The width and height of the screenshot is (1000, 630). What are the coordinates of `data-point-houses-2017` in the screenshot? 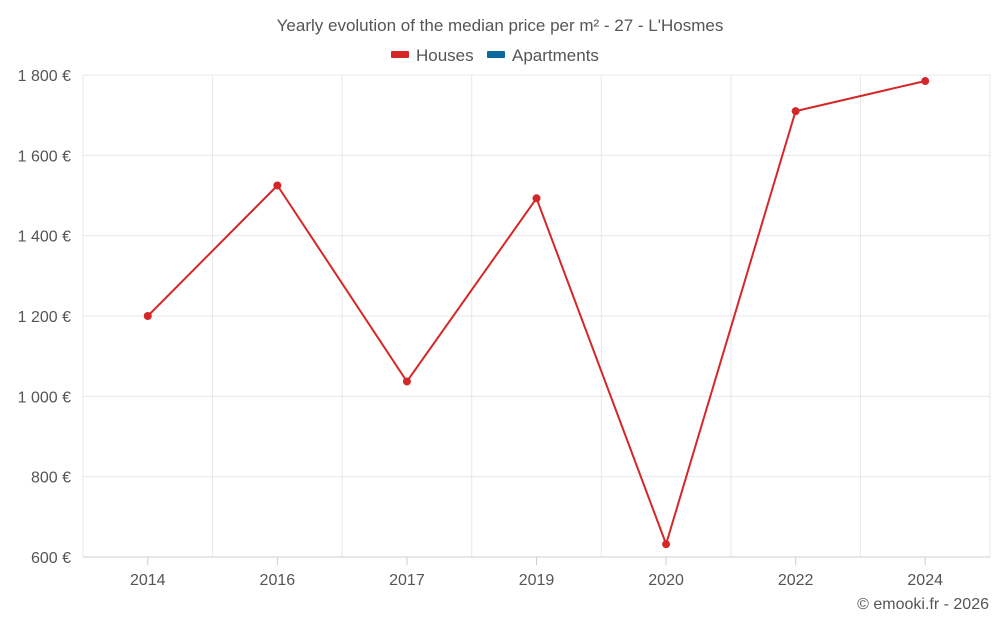 It's located at (406, 381).